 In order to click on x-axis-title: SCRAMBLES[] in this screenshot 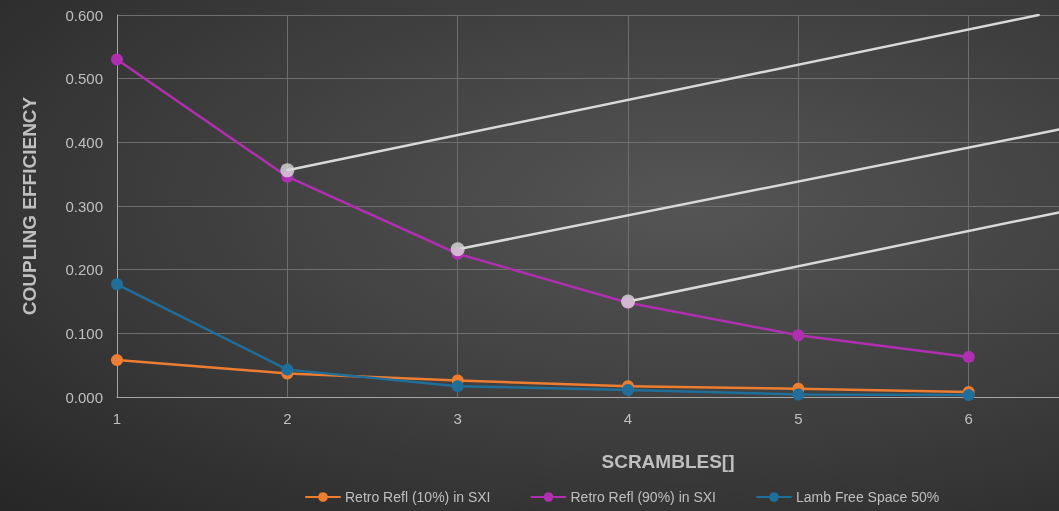, I will do `click(668, 461)`.